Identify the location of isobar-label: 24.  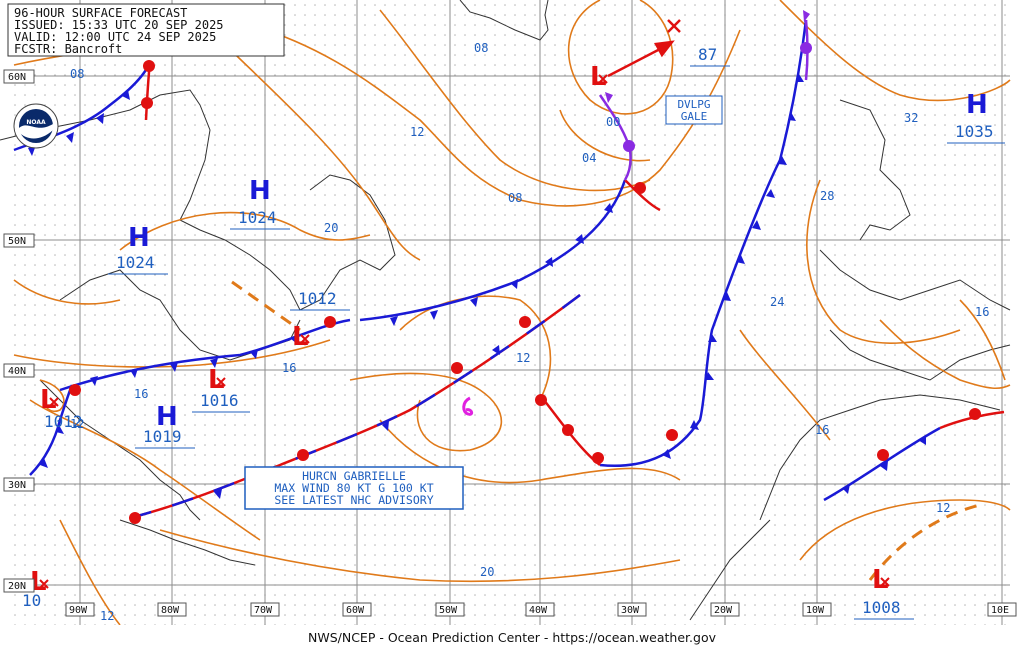
(777, 302).